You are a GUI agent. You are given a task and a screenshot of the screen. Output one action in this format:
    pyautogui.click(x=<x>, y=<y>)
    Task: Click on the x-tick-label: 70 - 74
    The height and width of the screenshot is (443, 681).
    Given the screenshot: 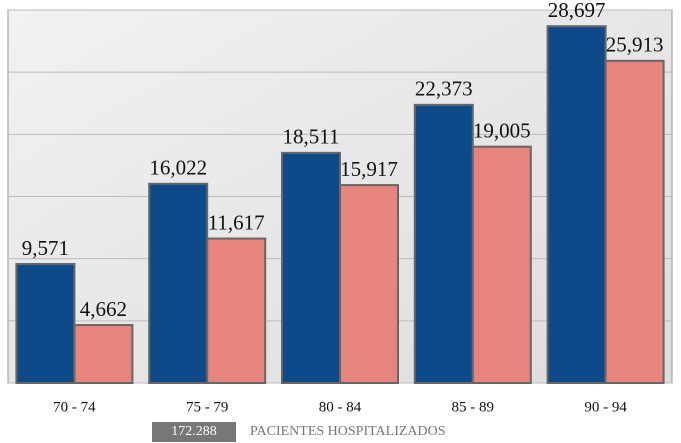 What is the action you would take?
    pyautogui.click(x=74, y=407)
    